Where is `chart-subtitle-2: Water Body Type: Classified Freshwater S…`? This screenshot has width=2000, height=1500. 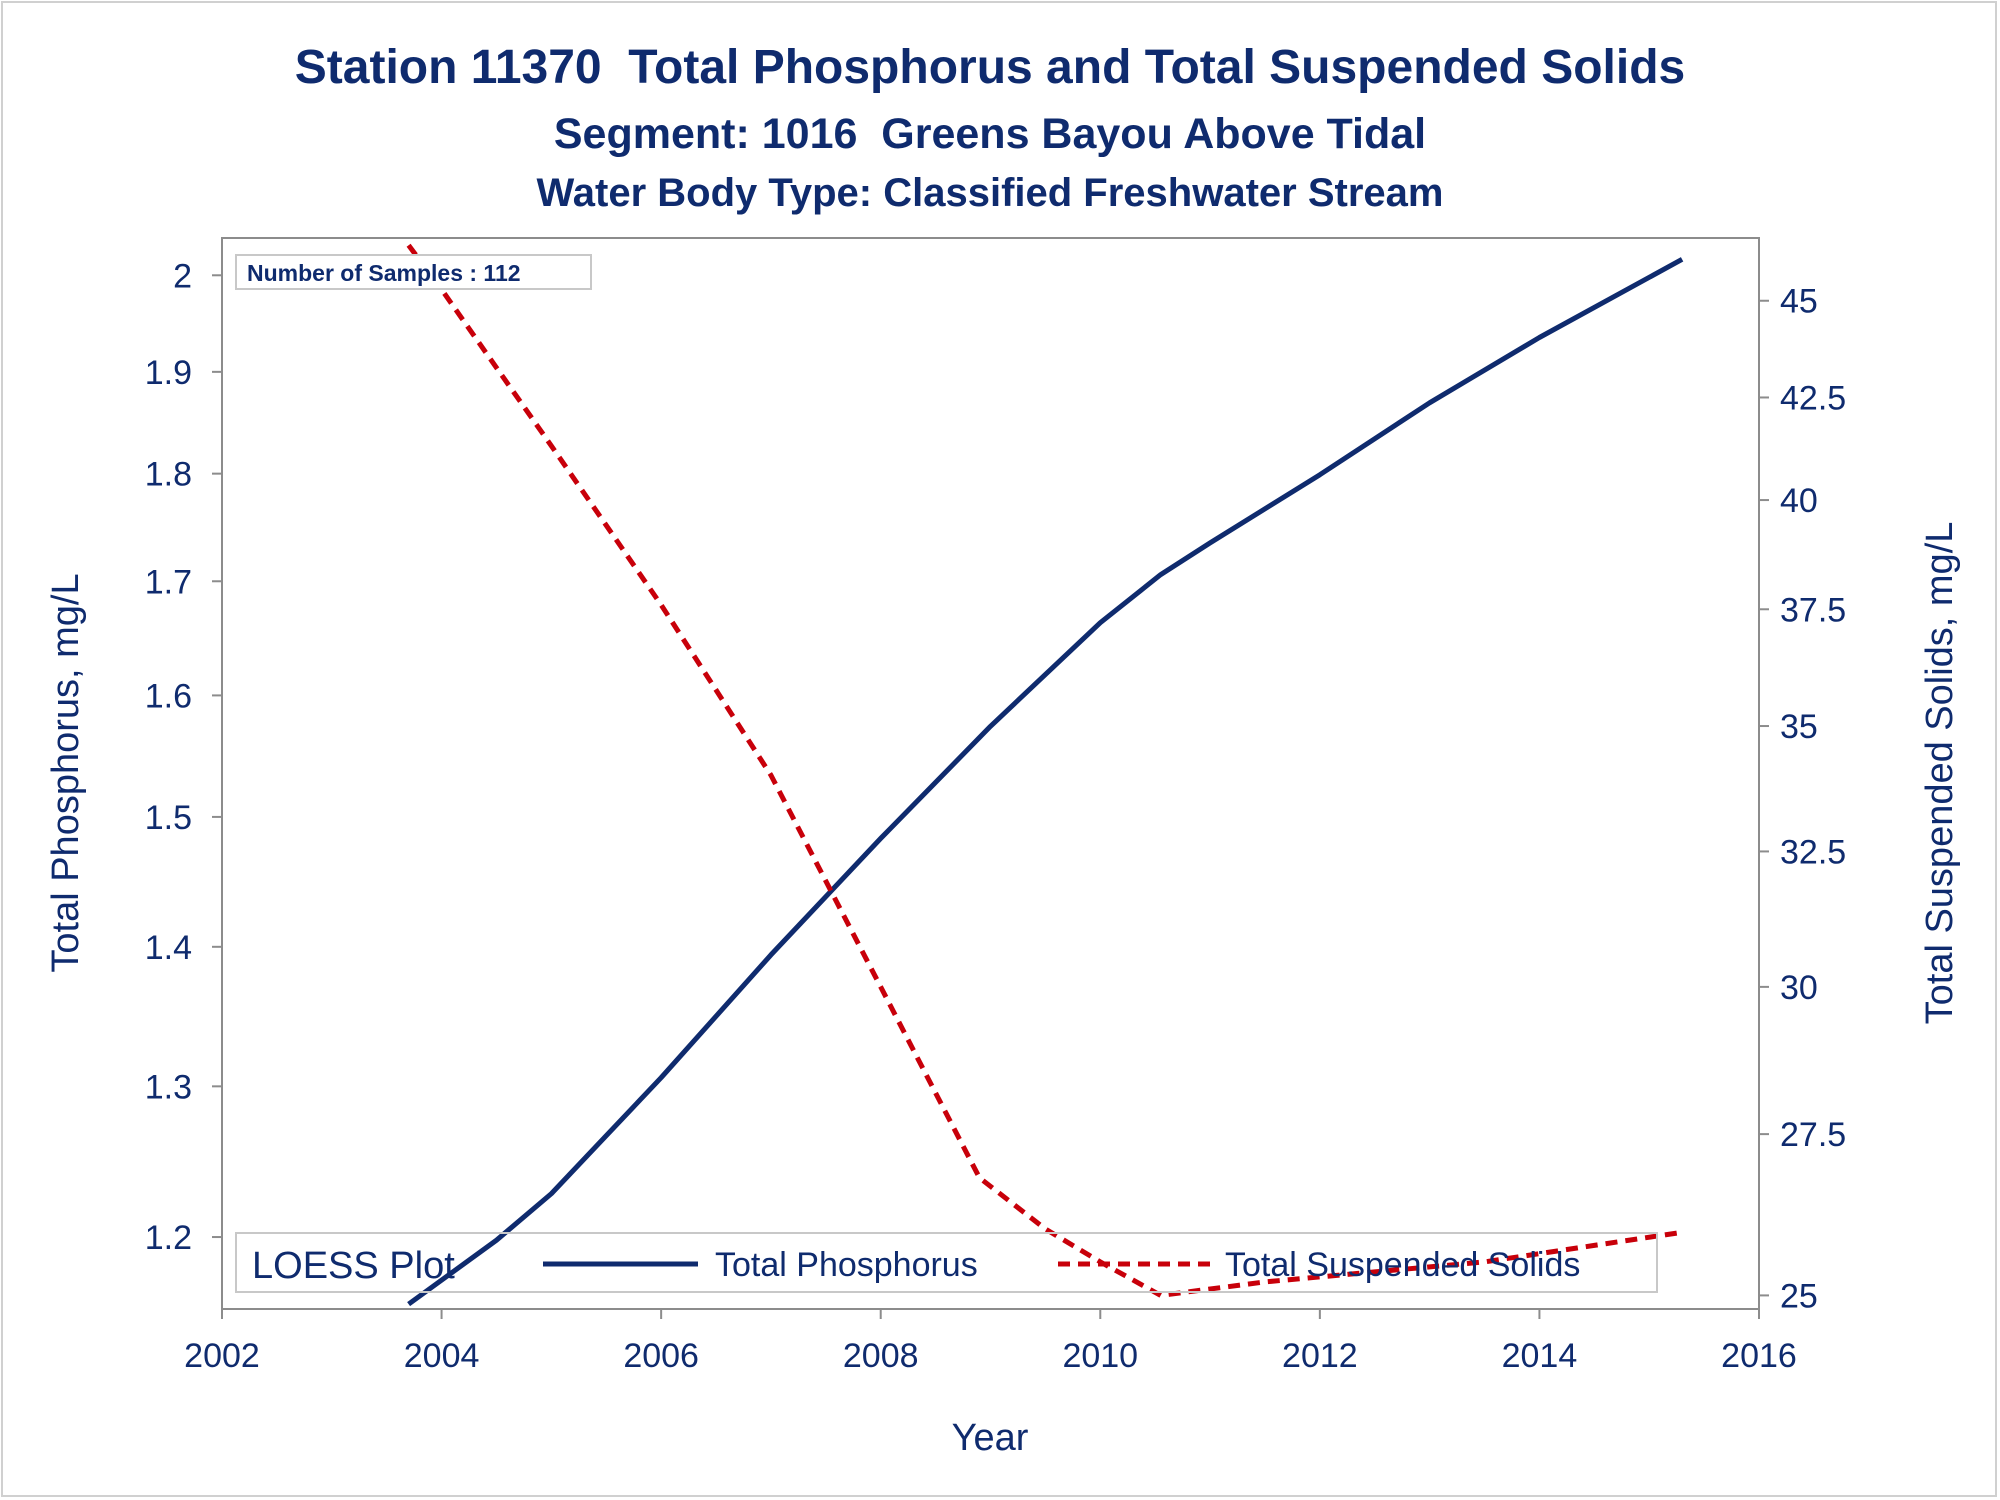
chart-subtitle-2: Water Body Type: Classified Freshwater S… is located at coordinates (990, 193).